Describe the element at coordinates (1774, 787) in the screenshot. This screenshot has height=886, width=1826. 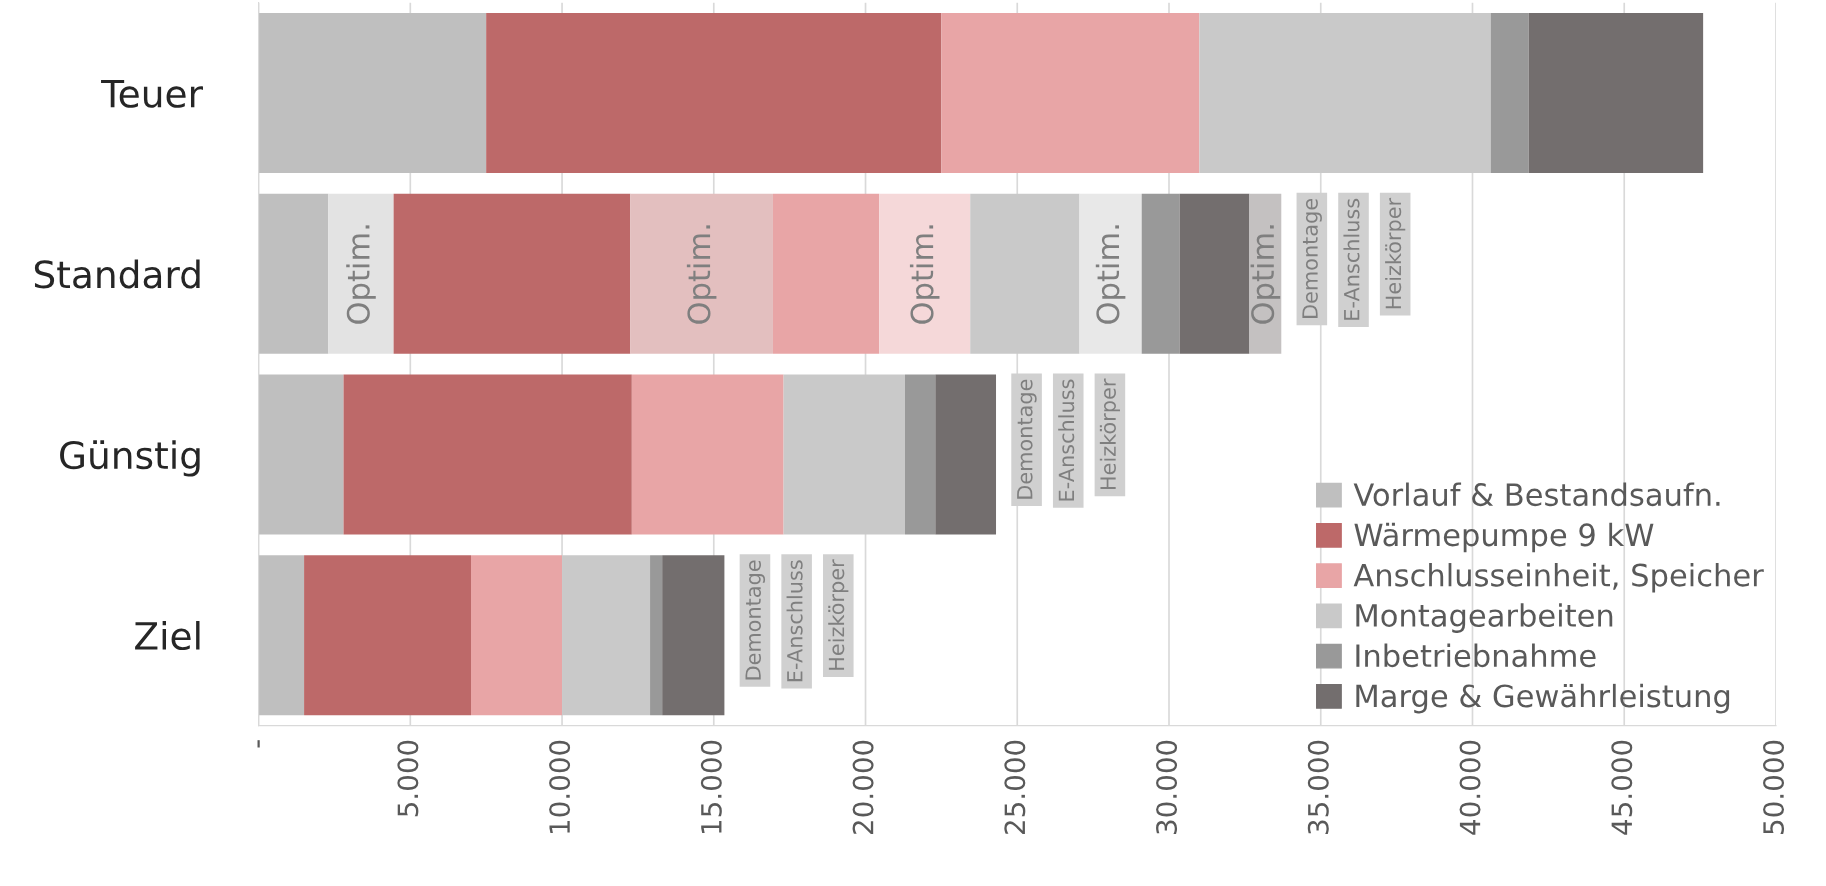
I see `x-tick-label: 50.000` at that location.